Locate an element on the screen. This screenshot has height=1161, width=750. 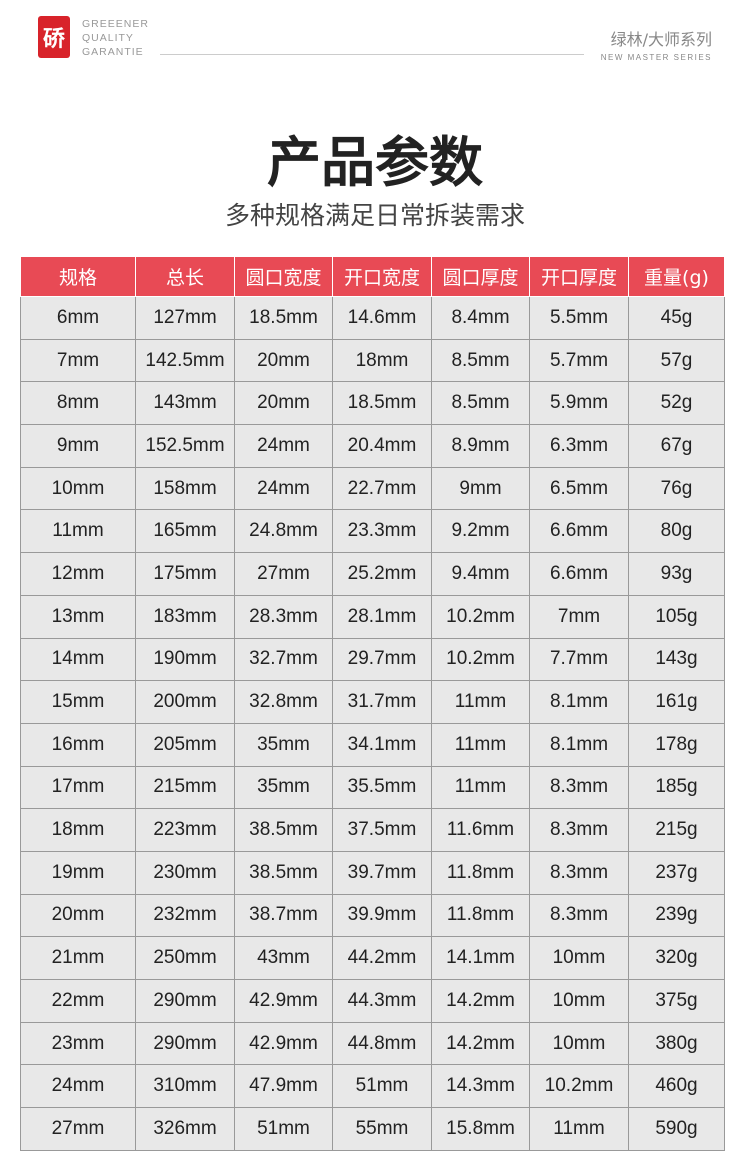
table-cell: 175mm is located at coordinates (185, 574).